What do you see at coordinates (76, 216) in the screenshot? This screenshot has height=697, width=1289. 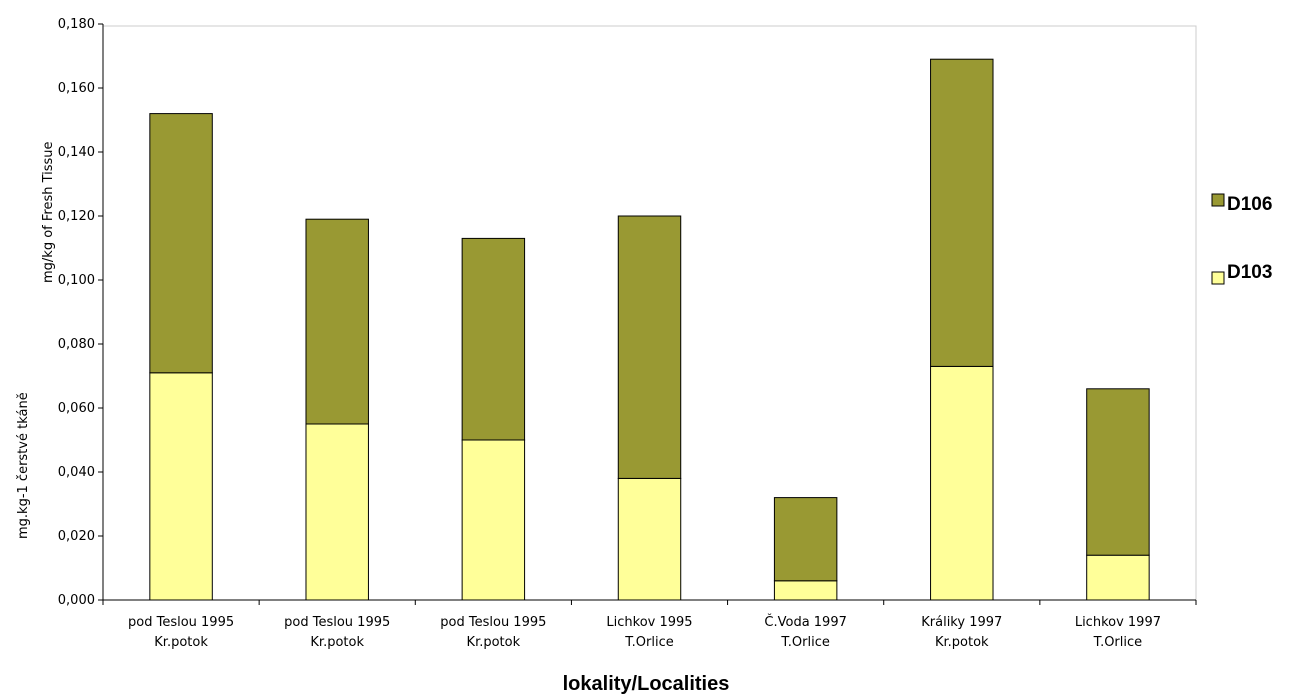 I see `y-tick-label: 0,120` at bounding box center [76, 216].